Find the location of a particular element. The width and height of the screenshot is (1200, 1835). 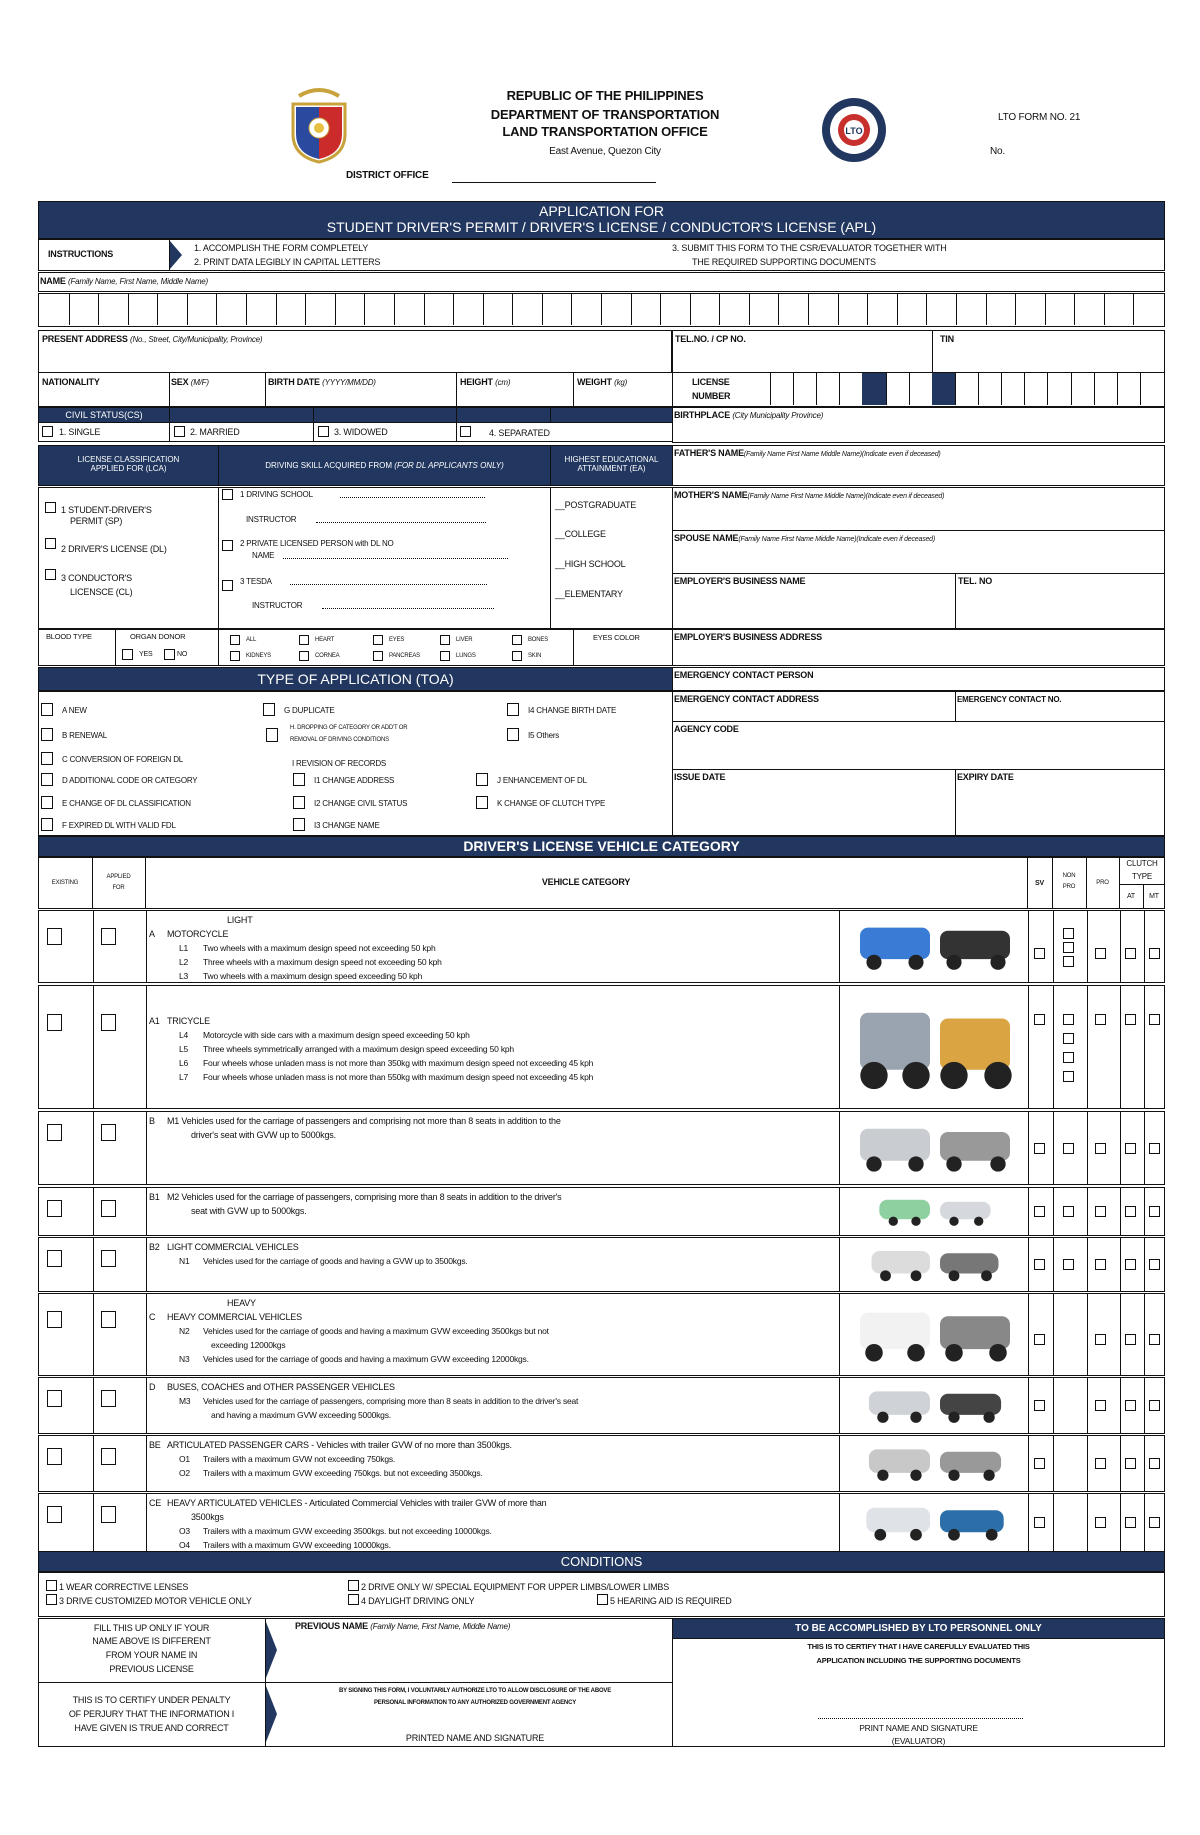

private-person-name-field is located at coordinates (395, 555).